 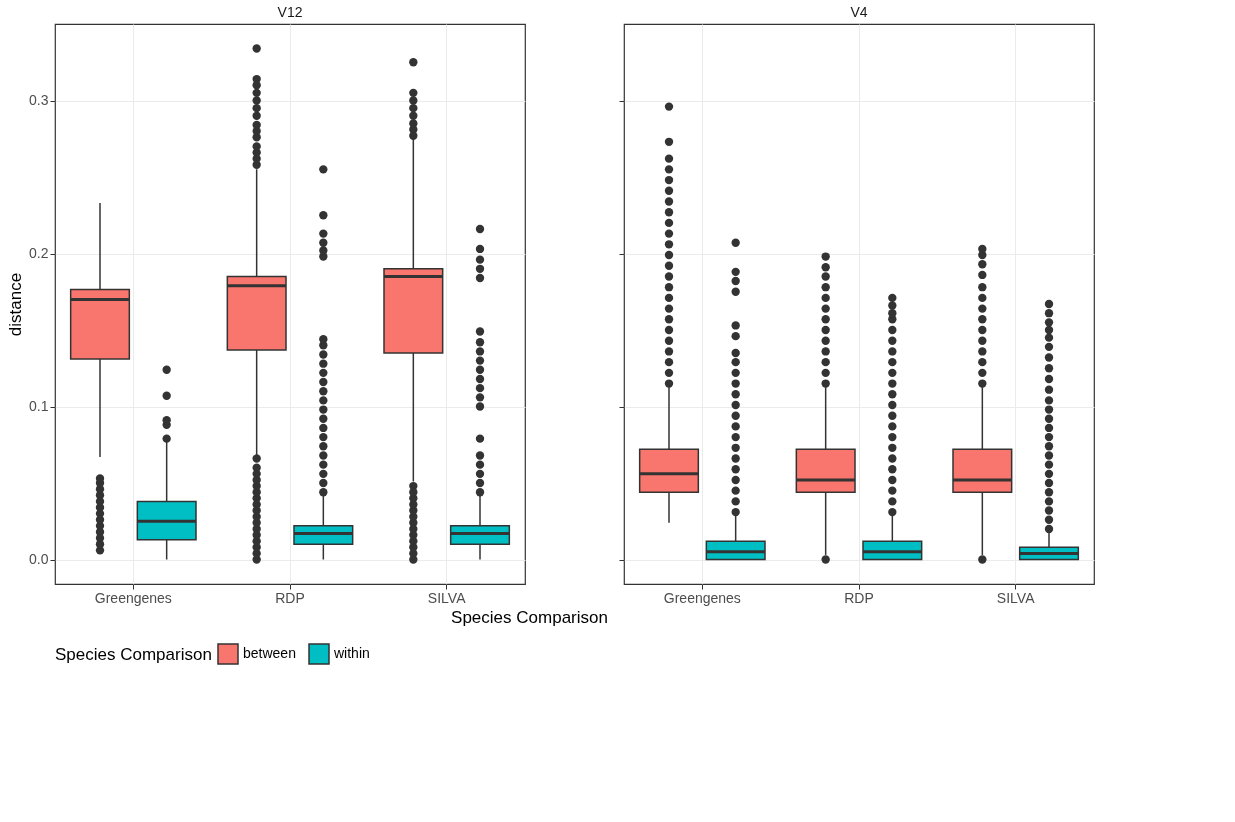 What do you see at coordinates (39, 253) in the screenshot?
I see `y-tick-label: 0.2` at bounding box center [39, 253].